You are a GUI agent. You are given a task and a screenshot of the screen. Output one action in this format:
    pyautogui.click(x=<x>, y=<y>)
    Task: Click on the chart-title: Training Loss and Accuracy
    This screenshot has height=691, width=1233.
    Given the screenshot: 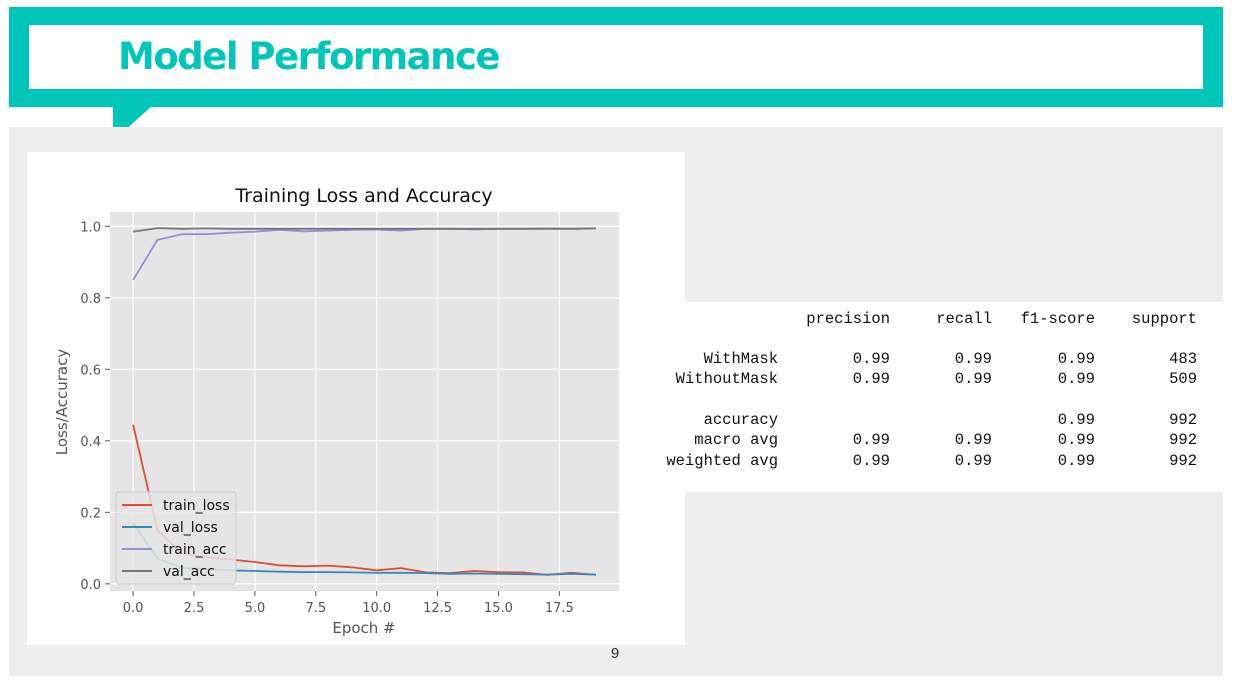 What is the action you would take?
    pyautogui.click(x=363, y=196)
    